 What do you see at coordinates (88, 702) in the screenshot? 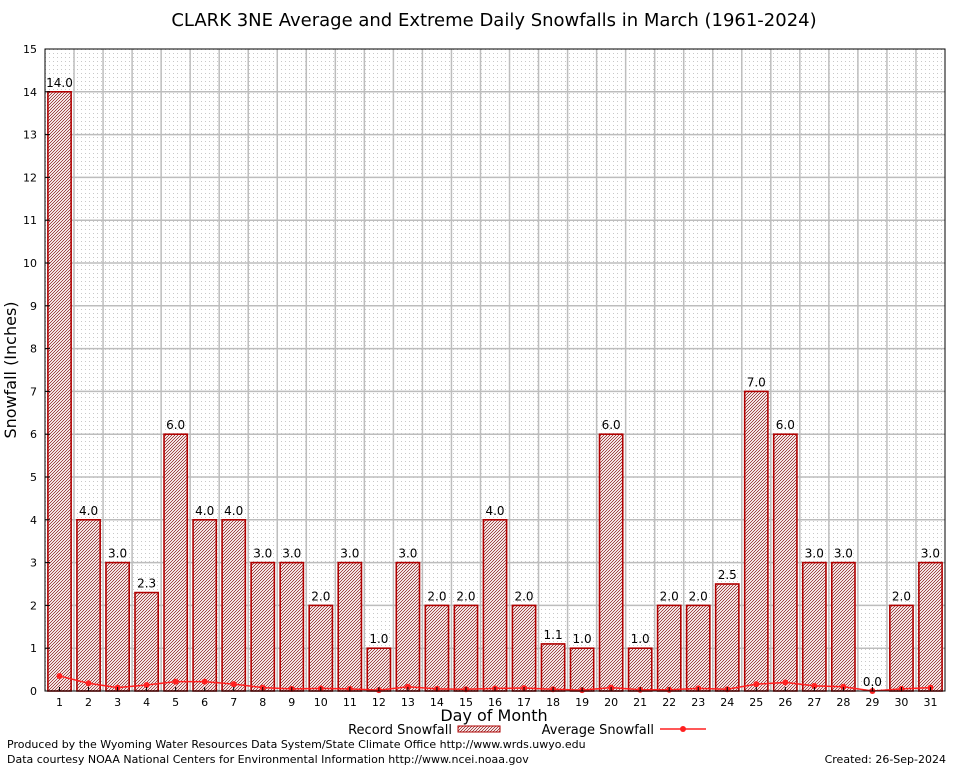
I see `x-tick-label: 2` at bounding box center [88, 702].